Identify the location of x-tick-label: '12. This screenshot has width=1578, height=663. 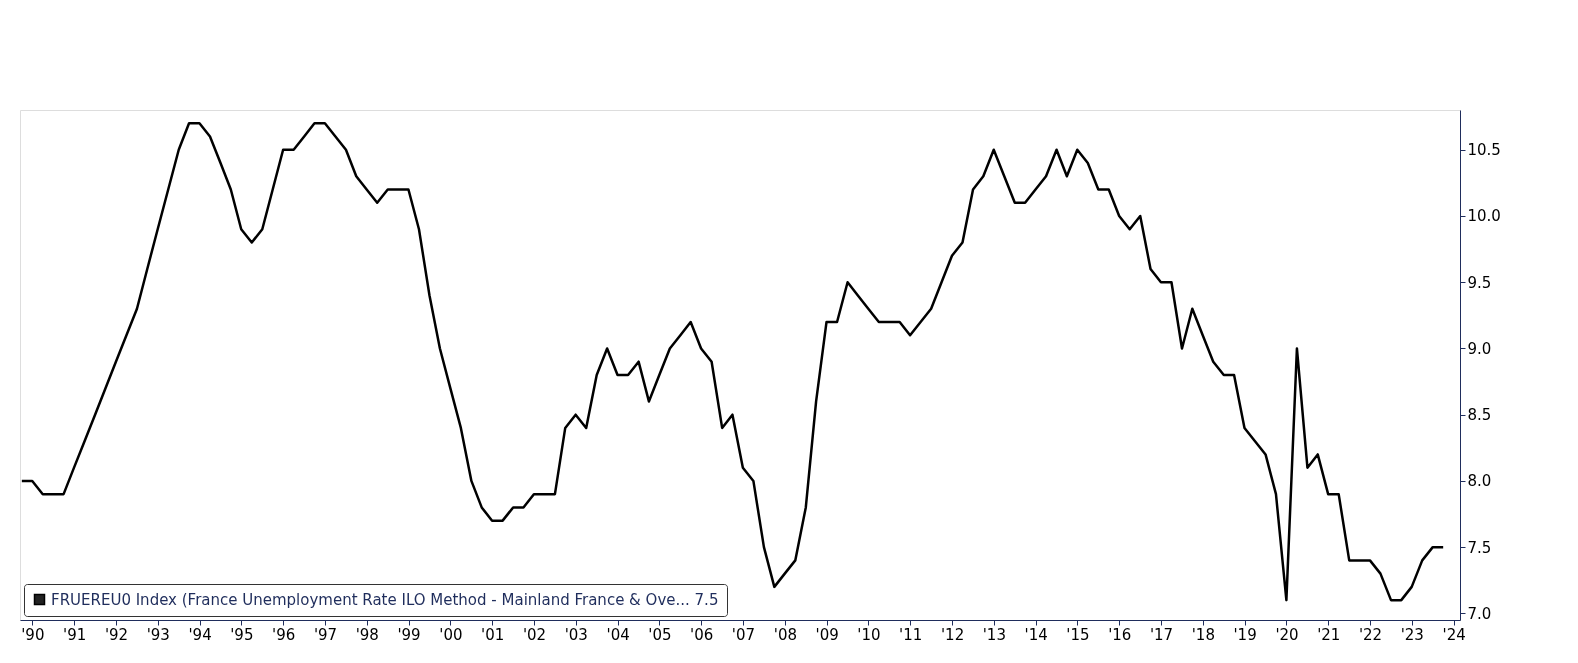
(952, 634).